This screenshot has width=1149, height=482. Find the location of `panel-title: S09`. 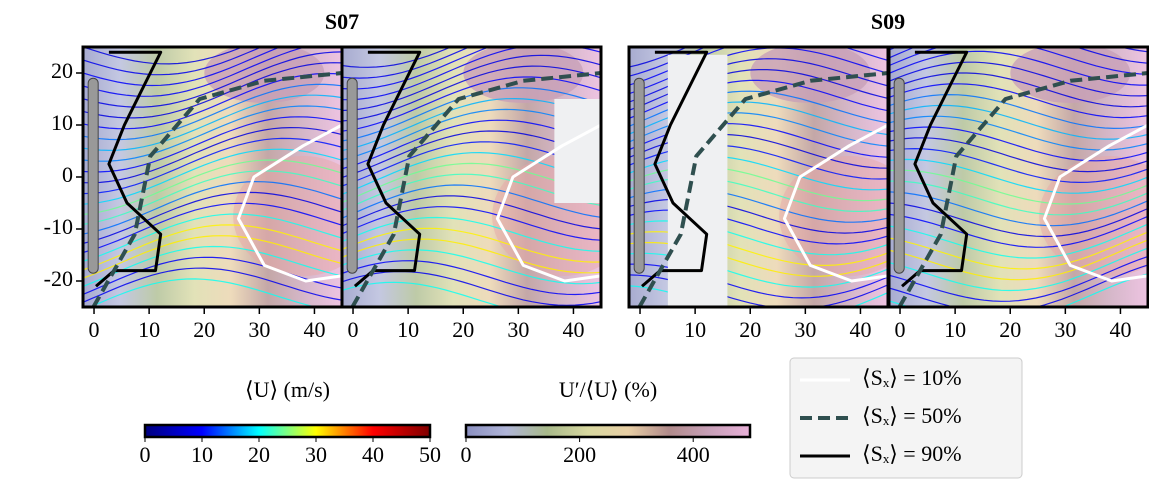

panel-title: S09 is located at coordinates (888, 21).